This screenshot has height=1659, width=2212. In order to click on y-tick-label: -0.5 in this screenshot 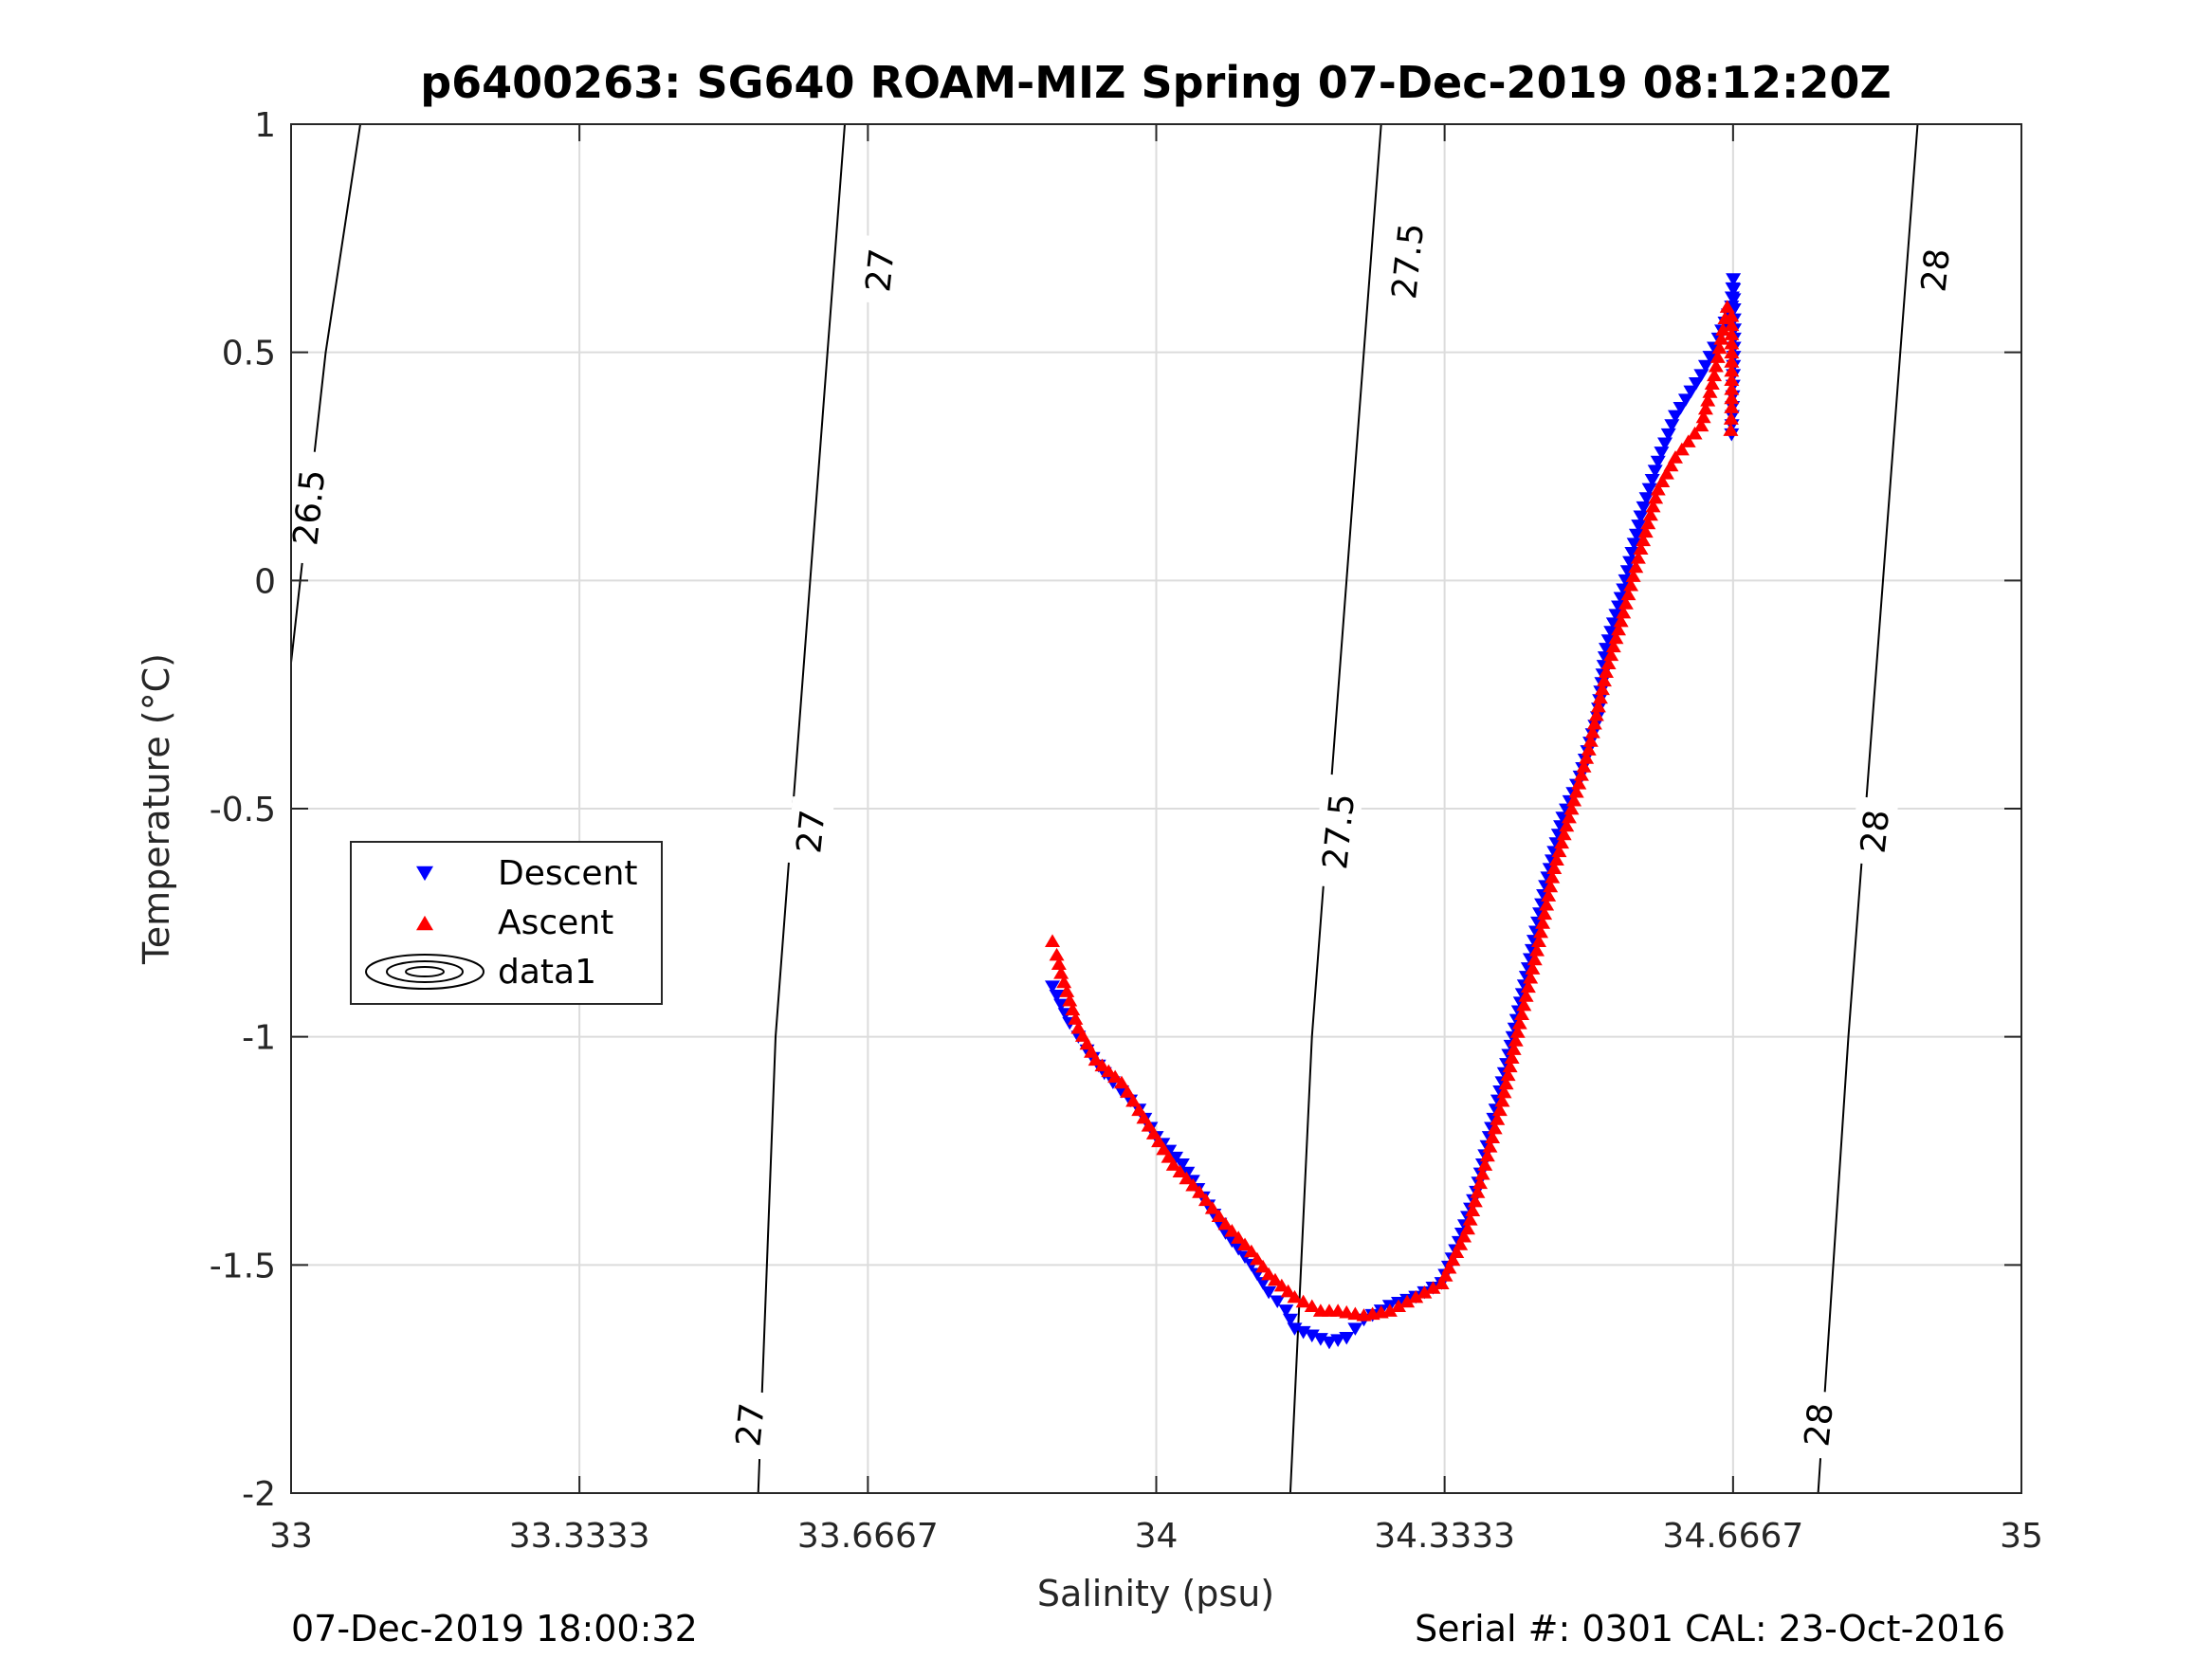, I will do `click(243, 810)`.